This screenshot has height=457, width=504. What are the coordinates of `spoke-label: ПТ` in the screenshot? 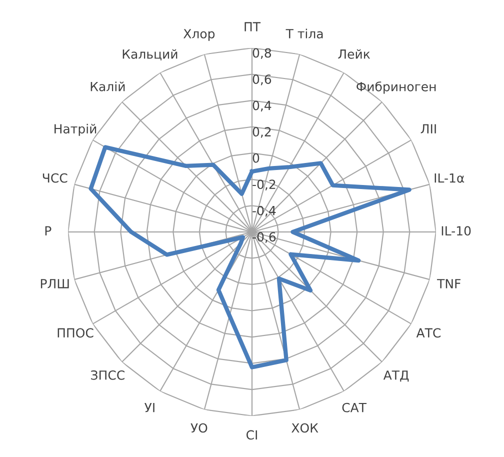 It's located at (252, 27).